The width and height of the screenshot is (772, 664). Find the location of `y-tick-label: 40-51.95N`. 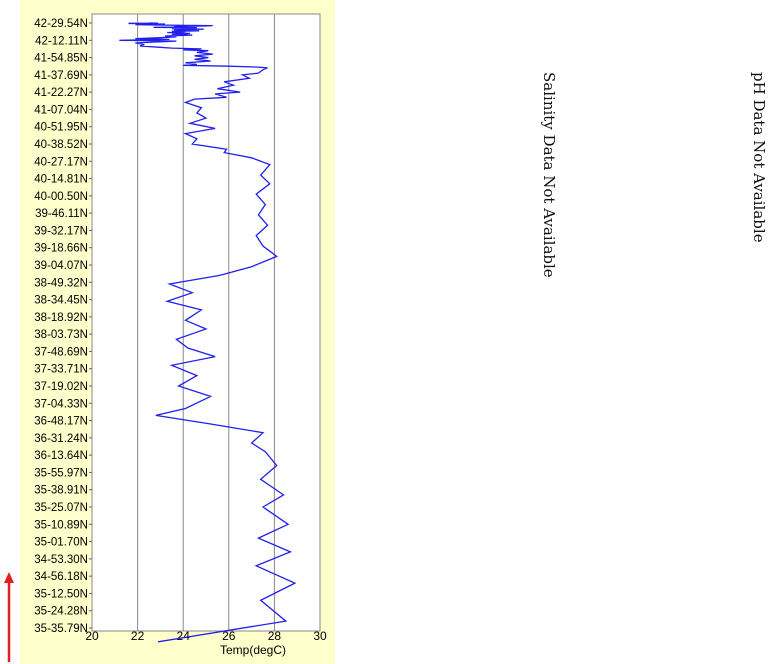

y-tick-label: 40-51.95N is located at coordinates (61, 128).